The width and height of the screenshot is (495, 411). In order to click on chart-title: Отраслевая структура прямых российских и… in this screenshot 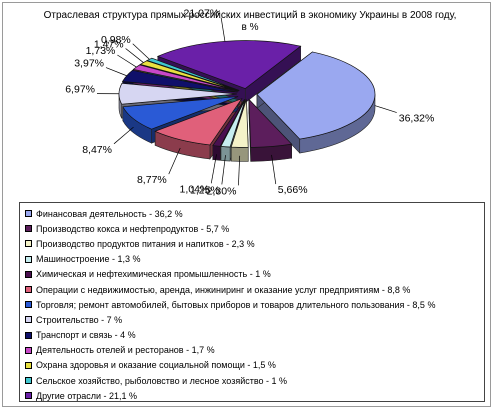, I will do `click(250, 21)`.